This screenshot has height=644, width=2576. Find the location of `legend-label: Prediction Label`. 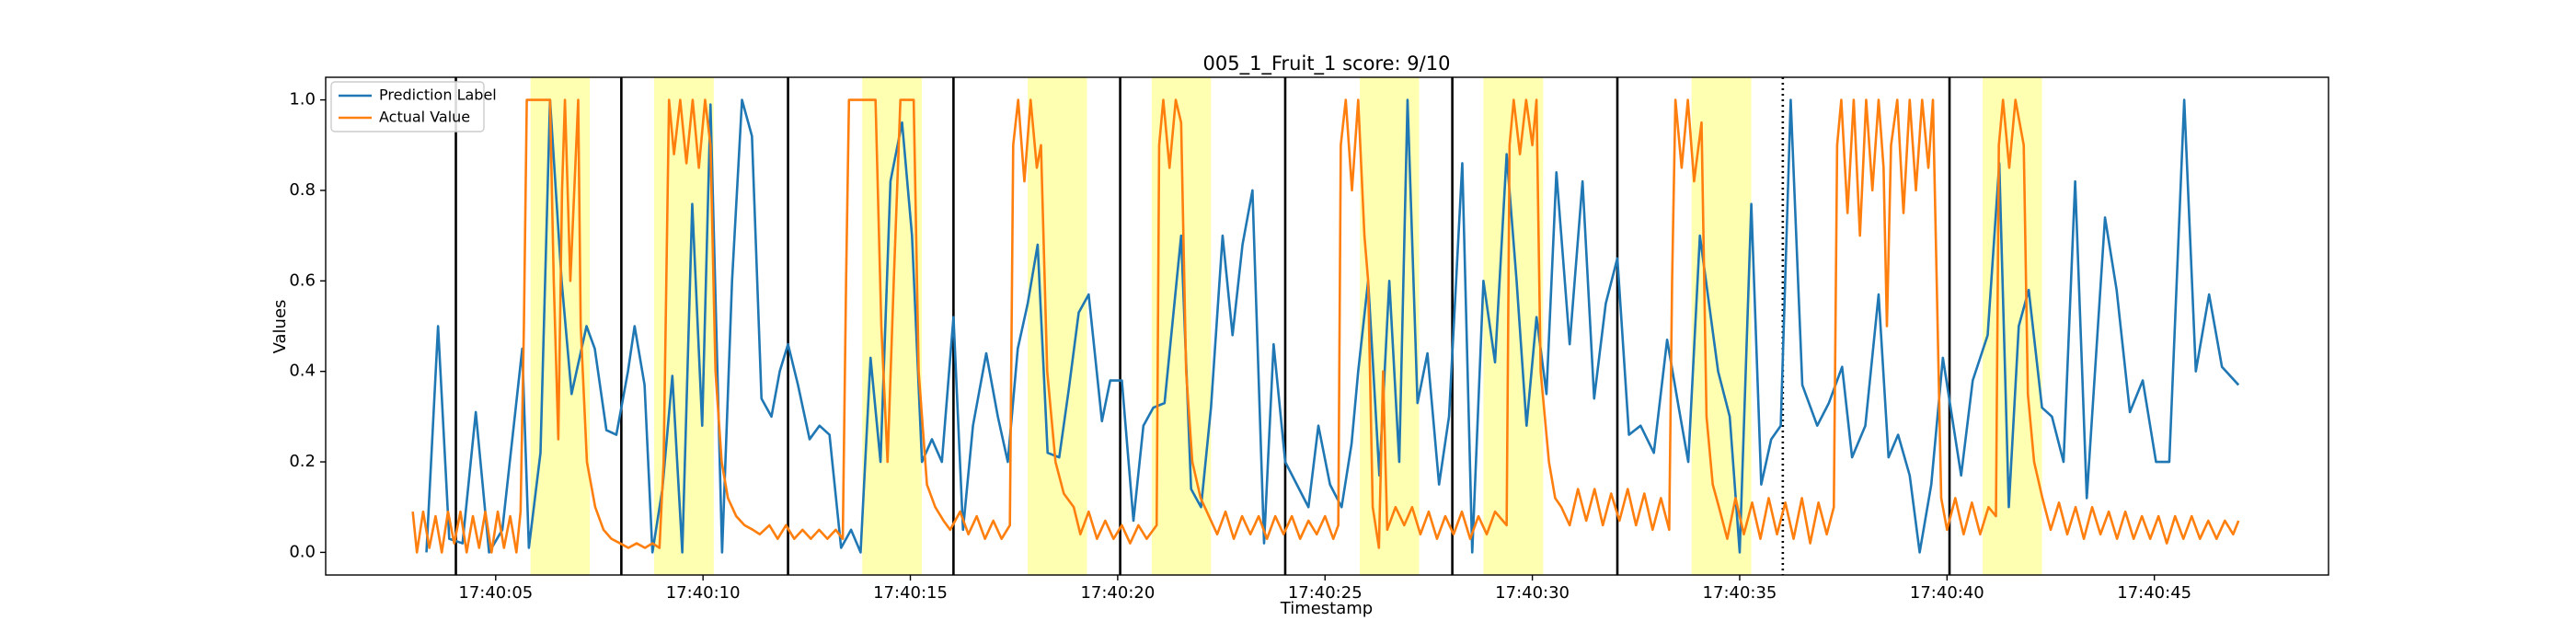

legend-label: Prediction Label is located at coordinates (438, 95).